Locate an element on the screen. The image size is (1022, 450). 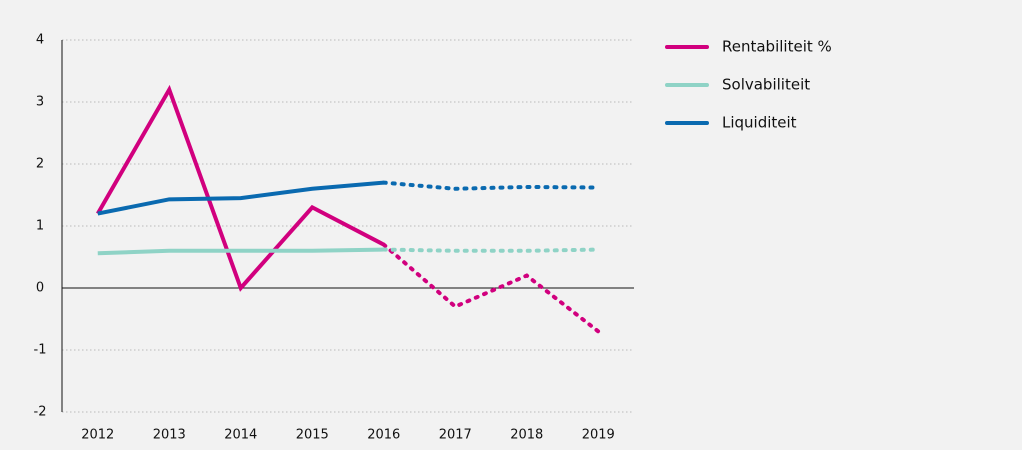
x-tick-label: 2016 is located at coordinates (383, 435).